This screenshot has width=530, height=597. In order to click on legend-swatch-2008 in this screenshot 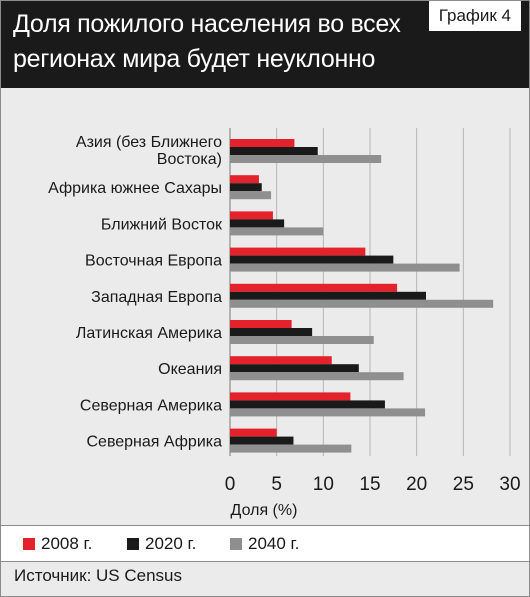, I will do `click(29, 544)`.